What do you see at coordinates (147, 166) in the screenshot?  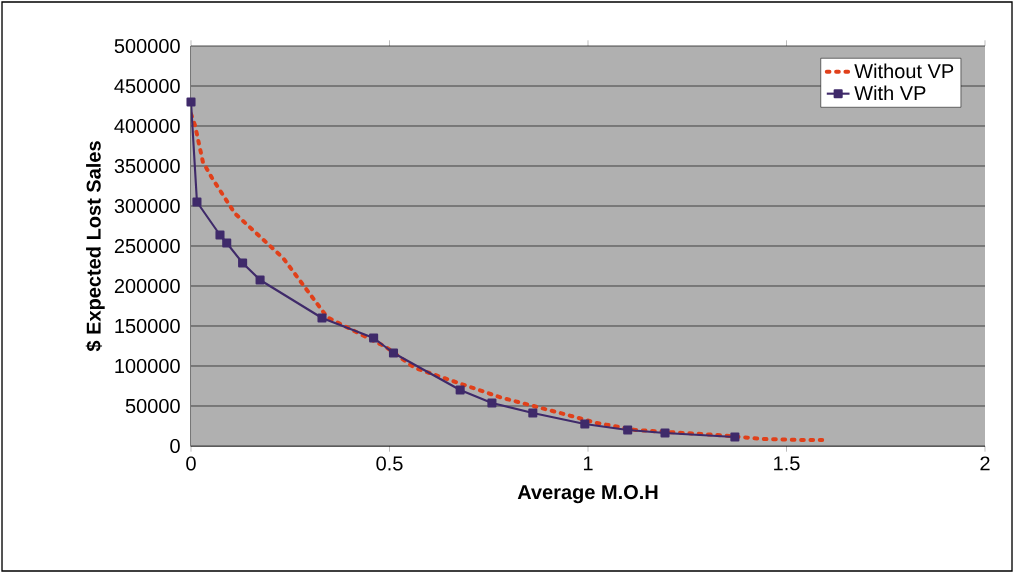 I see `y-tick-label: 350000` at bounding box center [147, 166].